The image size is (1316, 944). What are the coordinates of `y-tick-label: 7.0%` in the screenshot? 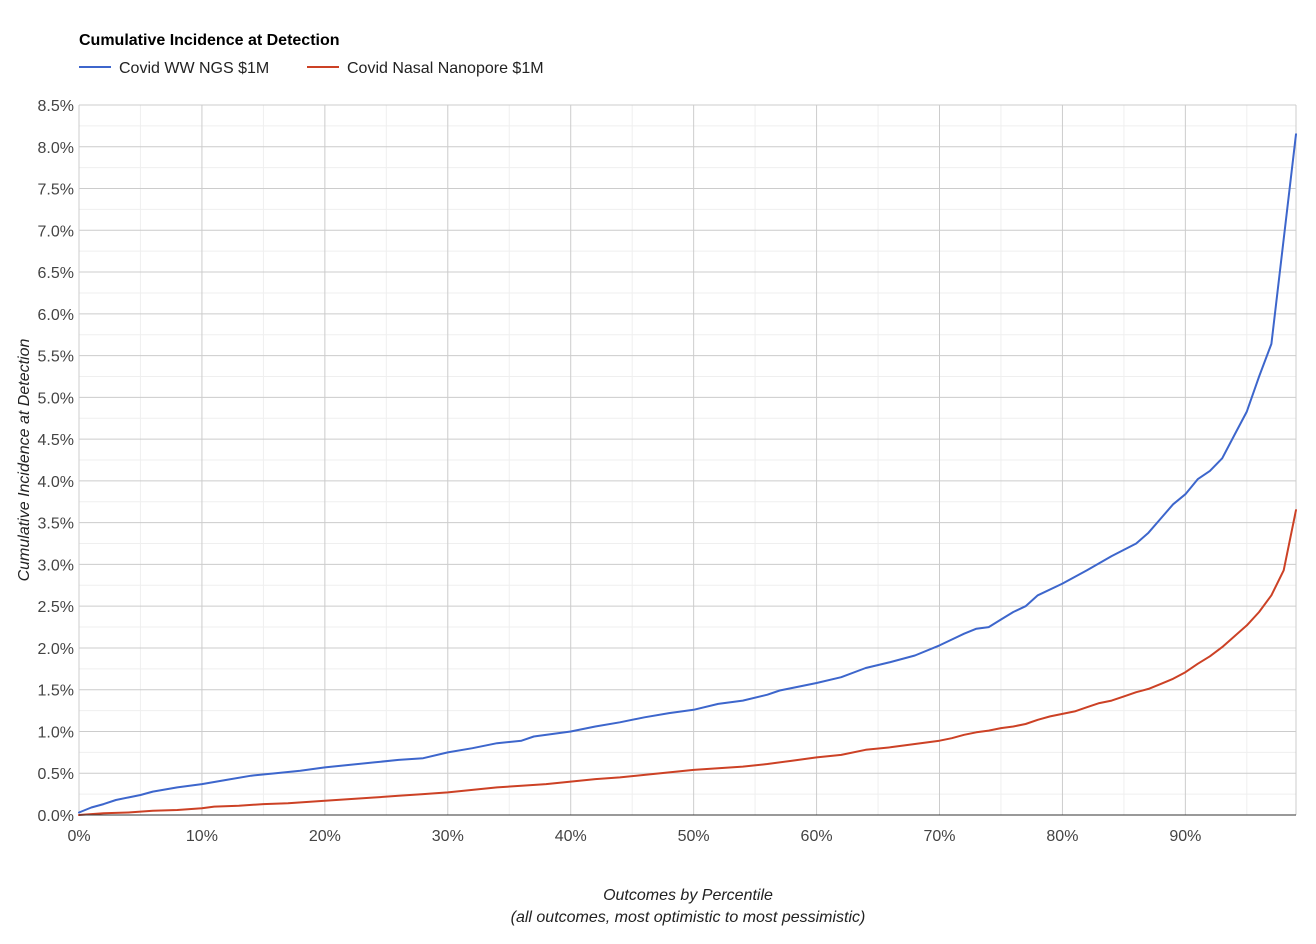 It's located at (56, 231).